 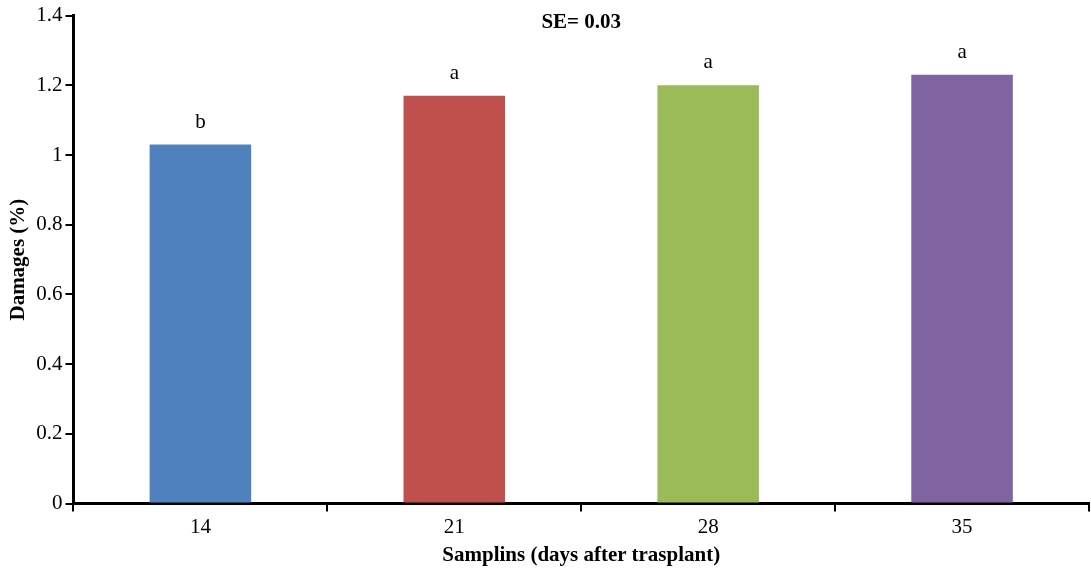 I want to click on y-tick-label: 1.4, so click(x=49, y=14).